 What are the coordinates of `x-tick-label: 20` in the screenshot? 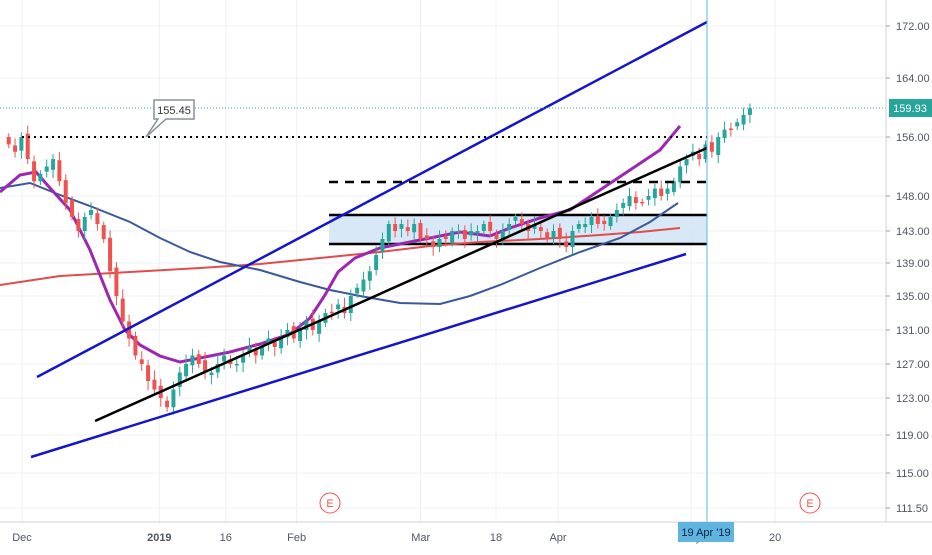 It's located at (775, 538).